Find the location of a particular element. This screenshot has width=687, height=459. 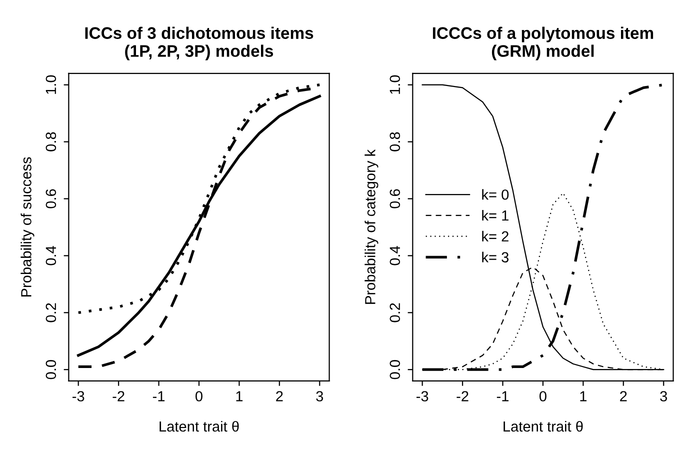

legend-label: k= 1 is located at coordinates (495, 215).